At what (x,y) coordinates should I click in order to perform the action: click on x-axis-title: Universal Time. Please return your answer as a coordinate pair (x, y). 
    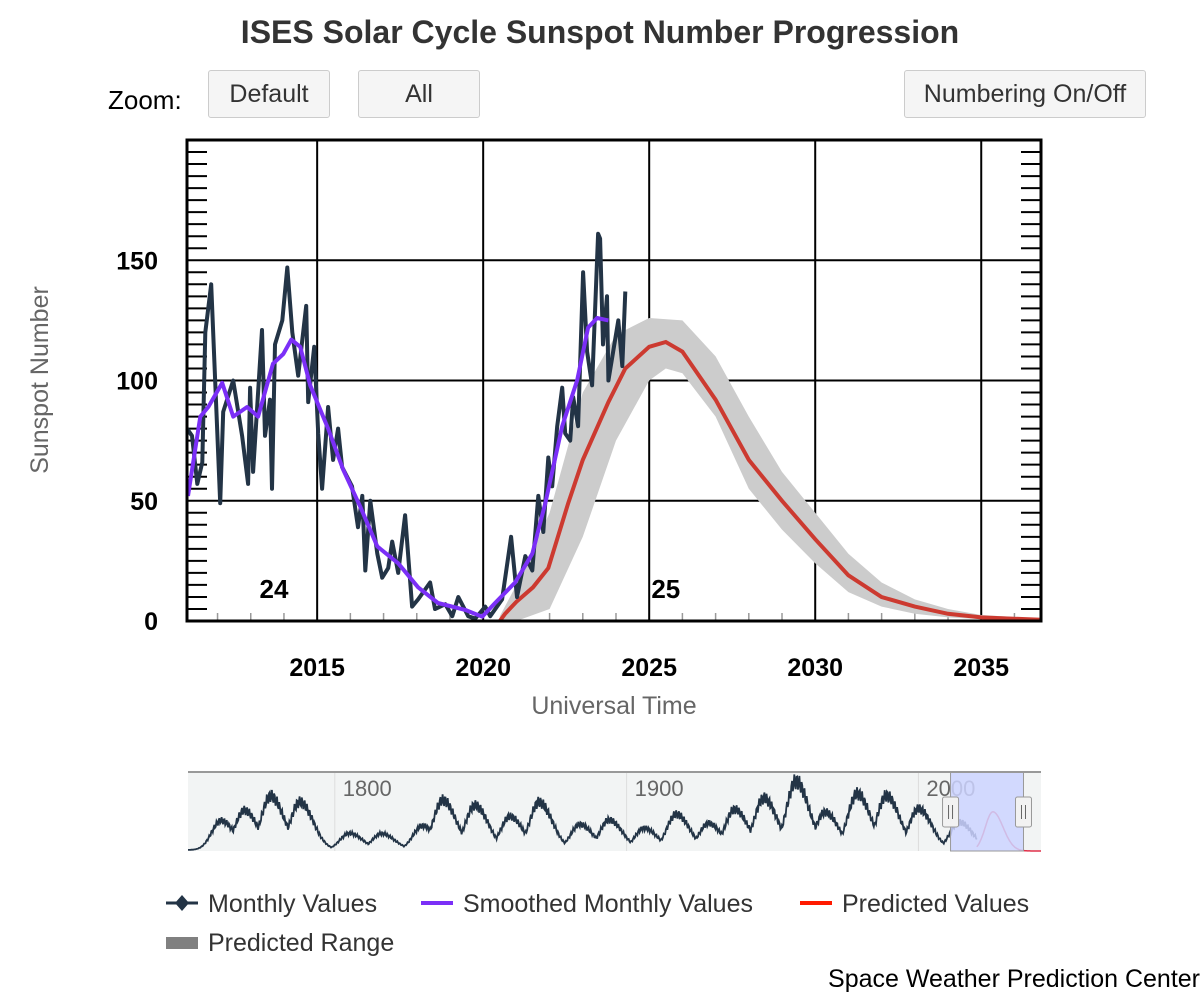
    Looking at the image, I should click on (613, 706).